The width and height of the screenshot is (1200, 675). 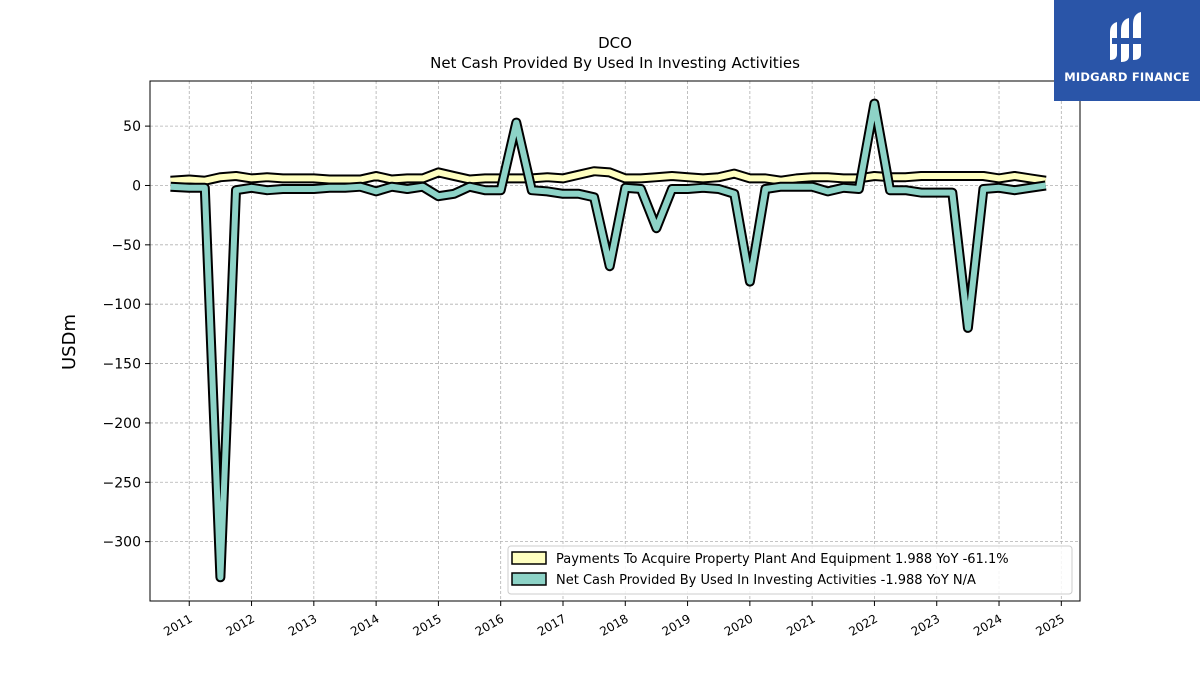 I want to click on legend-box, so click(x=790, y=570).